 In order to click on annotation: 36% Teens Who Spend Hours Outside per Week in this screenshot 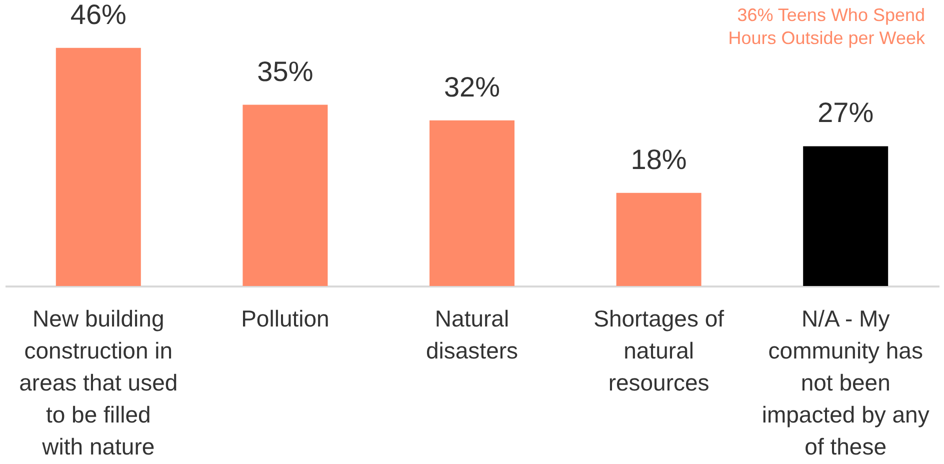, I will do `click(827, 26)`.